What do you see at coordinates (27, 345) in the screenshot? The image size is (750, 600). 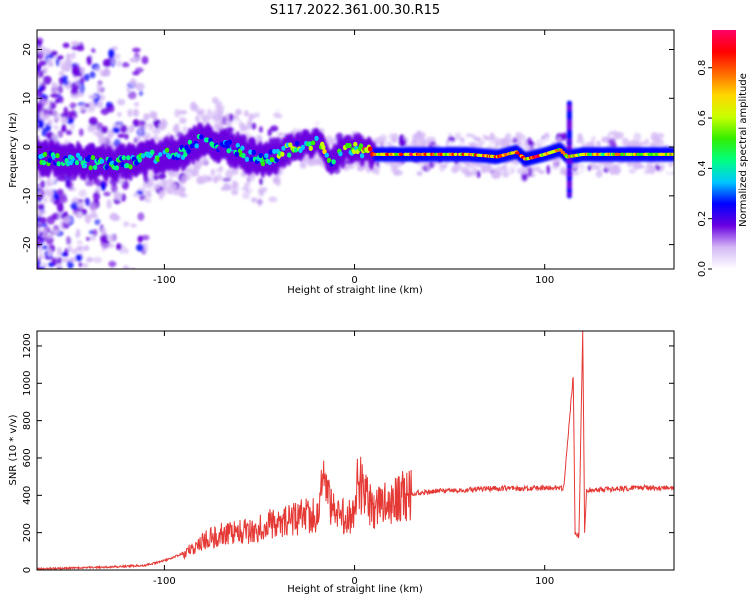 I see `snr-y-tick-label: 1200` at bounding box center [27, 345].